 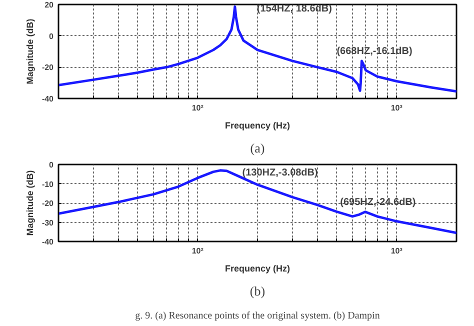 I want to click on text: (b), so click(x=258, y=291).